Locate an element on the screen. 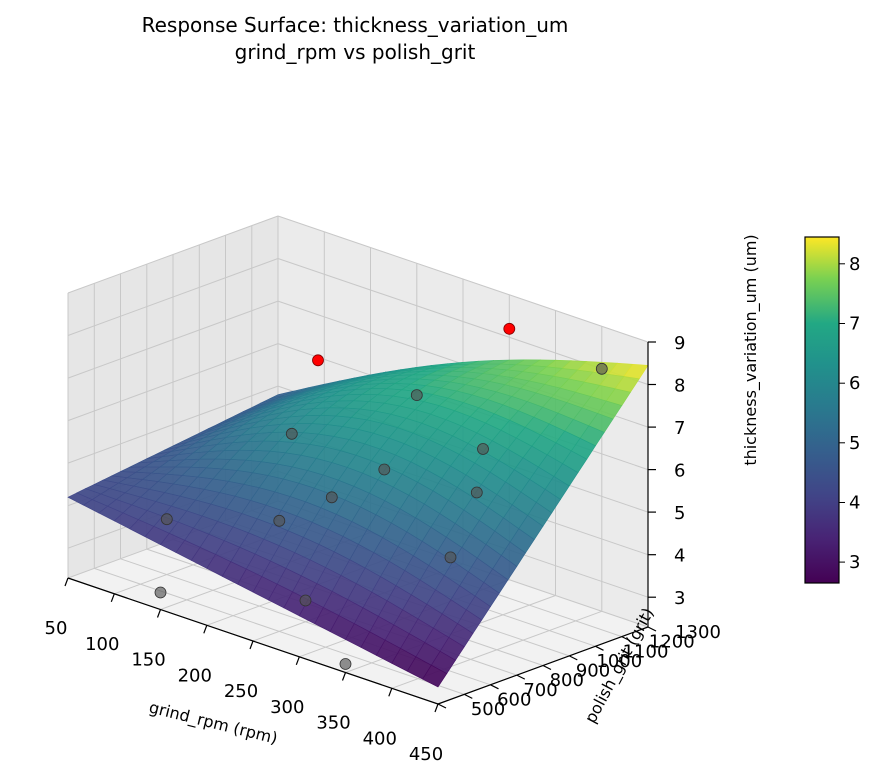 The height and width of the screenshot is (775, 883). colorbar-tick-label: 6 is located at coordinates (854, 383).